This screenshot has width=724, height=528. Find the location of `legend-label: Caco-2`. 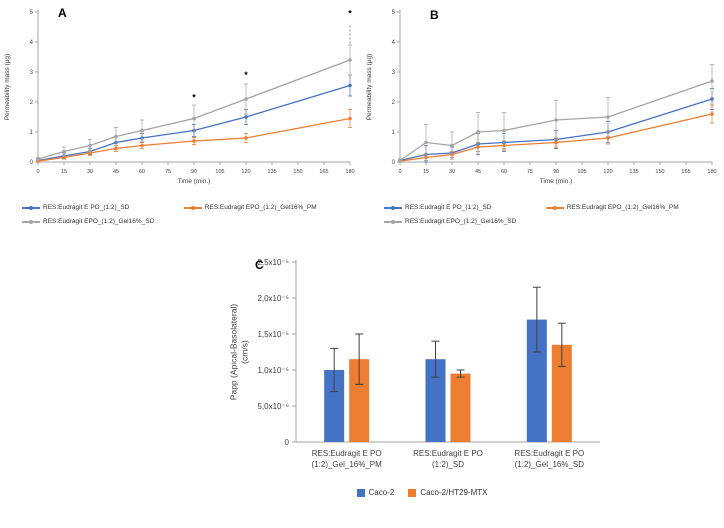

legend-label: Caco-2 is located at coordinates (381, 492).